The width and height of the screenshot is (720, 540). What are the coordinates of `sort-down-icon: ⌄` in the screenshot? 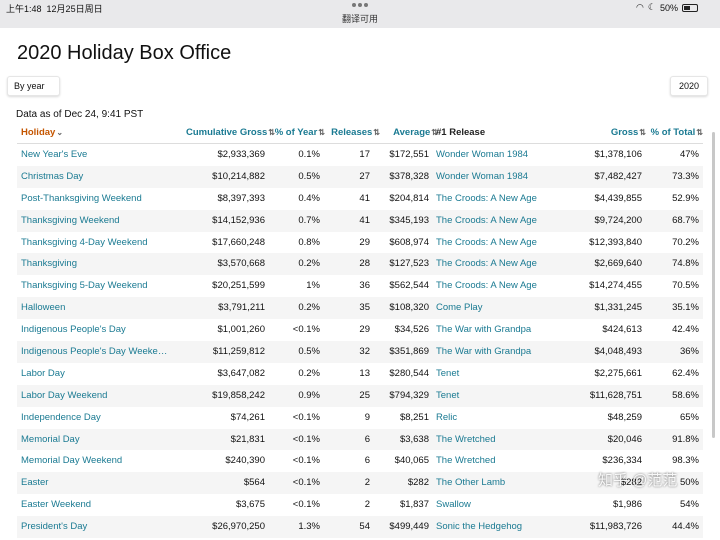 It's located at (60, 132).